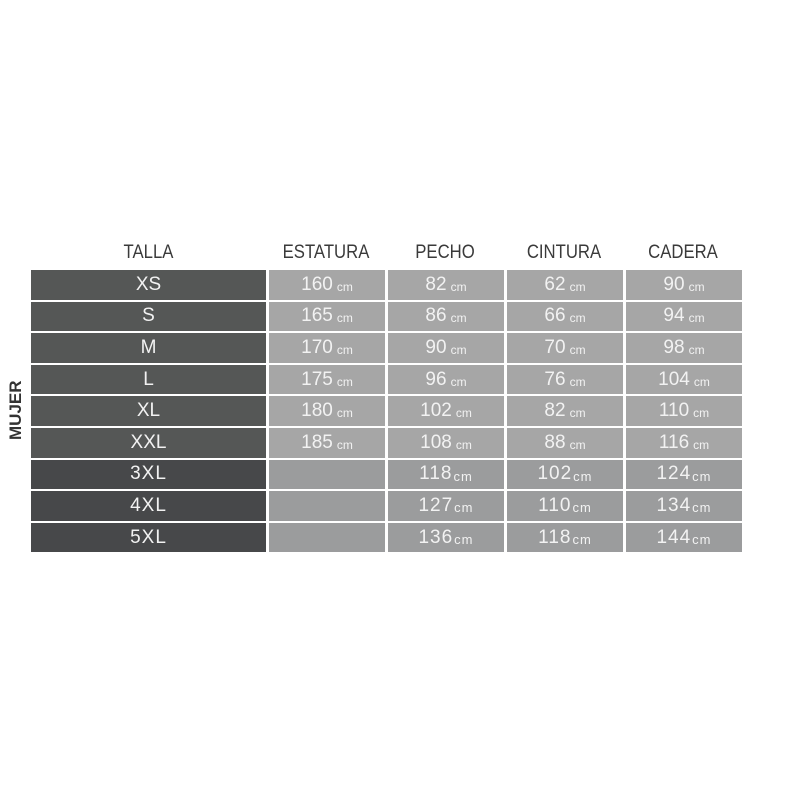 This screenshot has height=800, width=800. Describe the element at coordinates (148, 252) in the screenshot. I see `column-header-talla: TALLA` at that location.